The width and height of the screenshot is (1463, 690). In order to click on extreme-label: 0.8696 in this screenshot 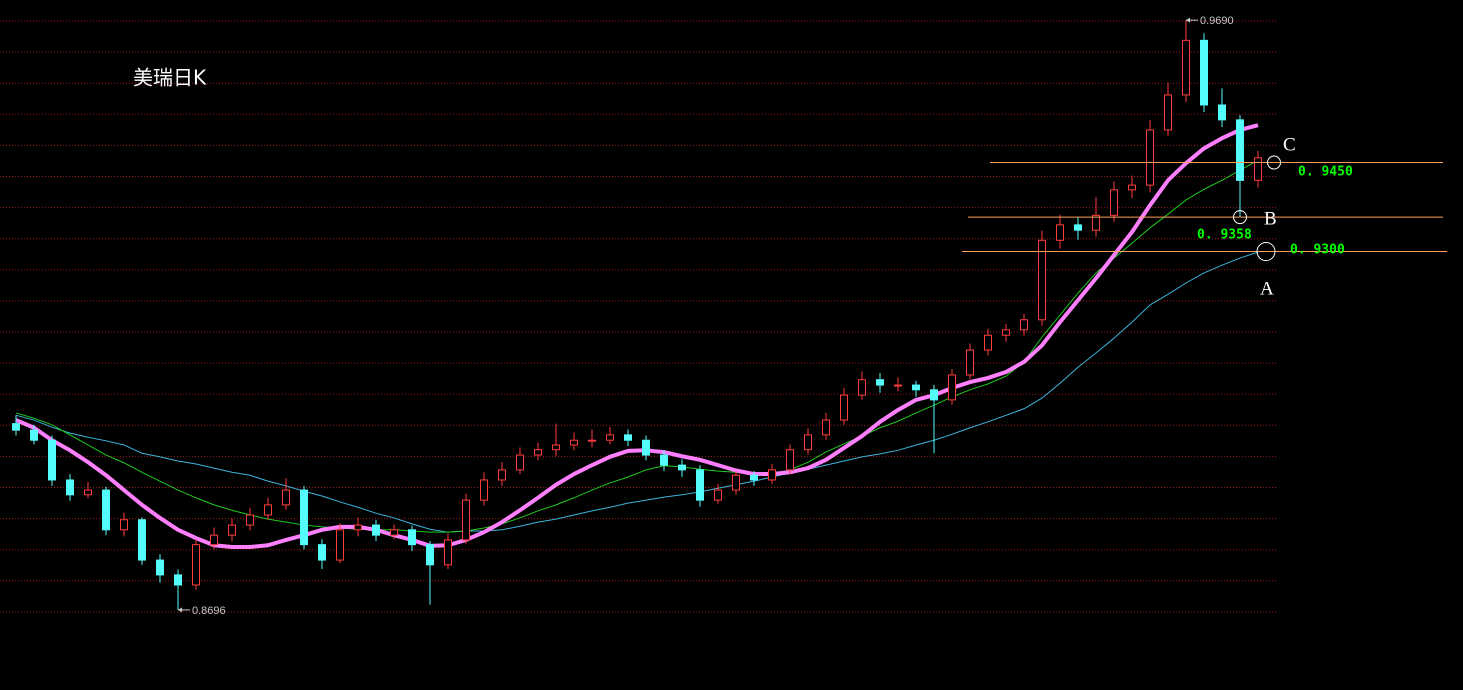, I will do `click(209, 611)`.